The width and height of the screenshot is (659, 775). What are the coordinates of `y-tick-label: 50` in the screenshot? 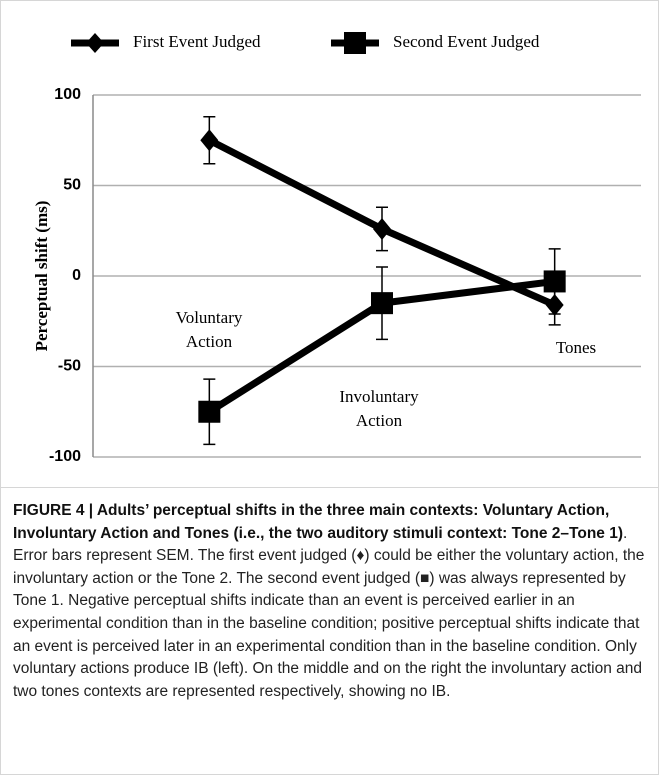 It's located at (72, 185).